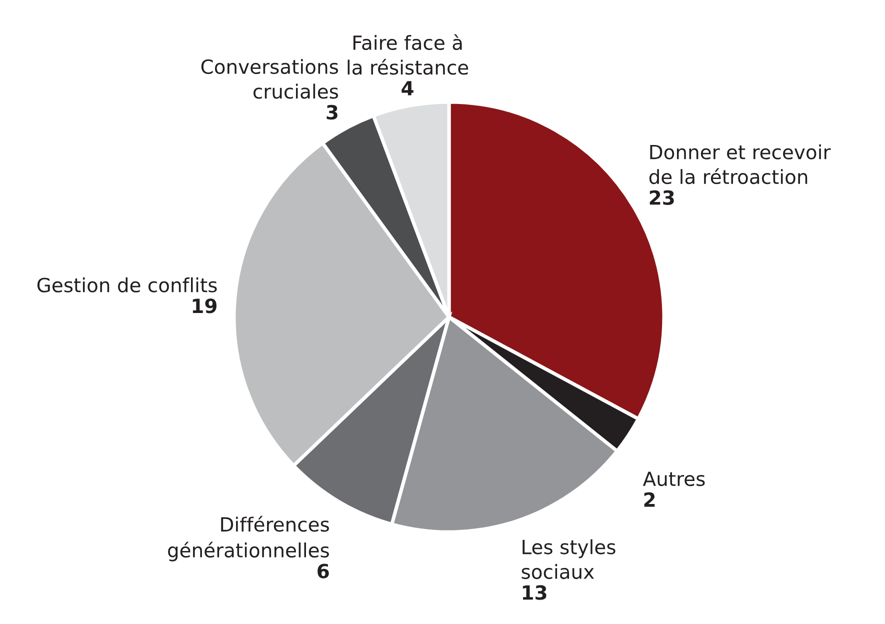 The width and height of the screenshot is (885, 624). What do you see at coordinates (740, 164) in the screenshot?
I see `slice-label: Donner et recevoir de la rétroaction` at bounding box center [740, 164].